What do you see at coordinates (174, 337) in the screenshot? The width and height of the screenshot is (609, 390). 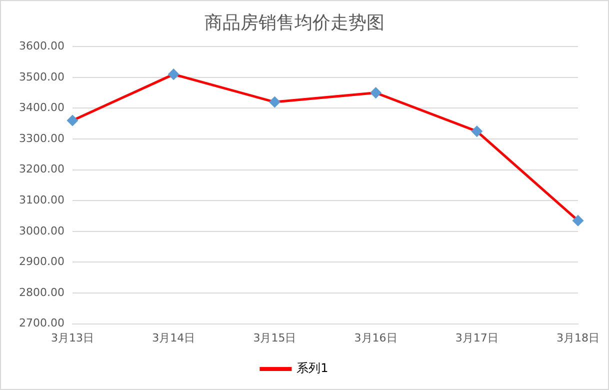 I see `x-tick-label: 3月14日` at bounding box center [174, 337].